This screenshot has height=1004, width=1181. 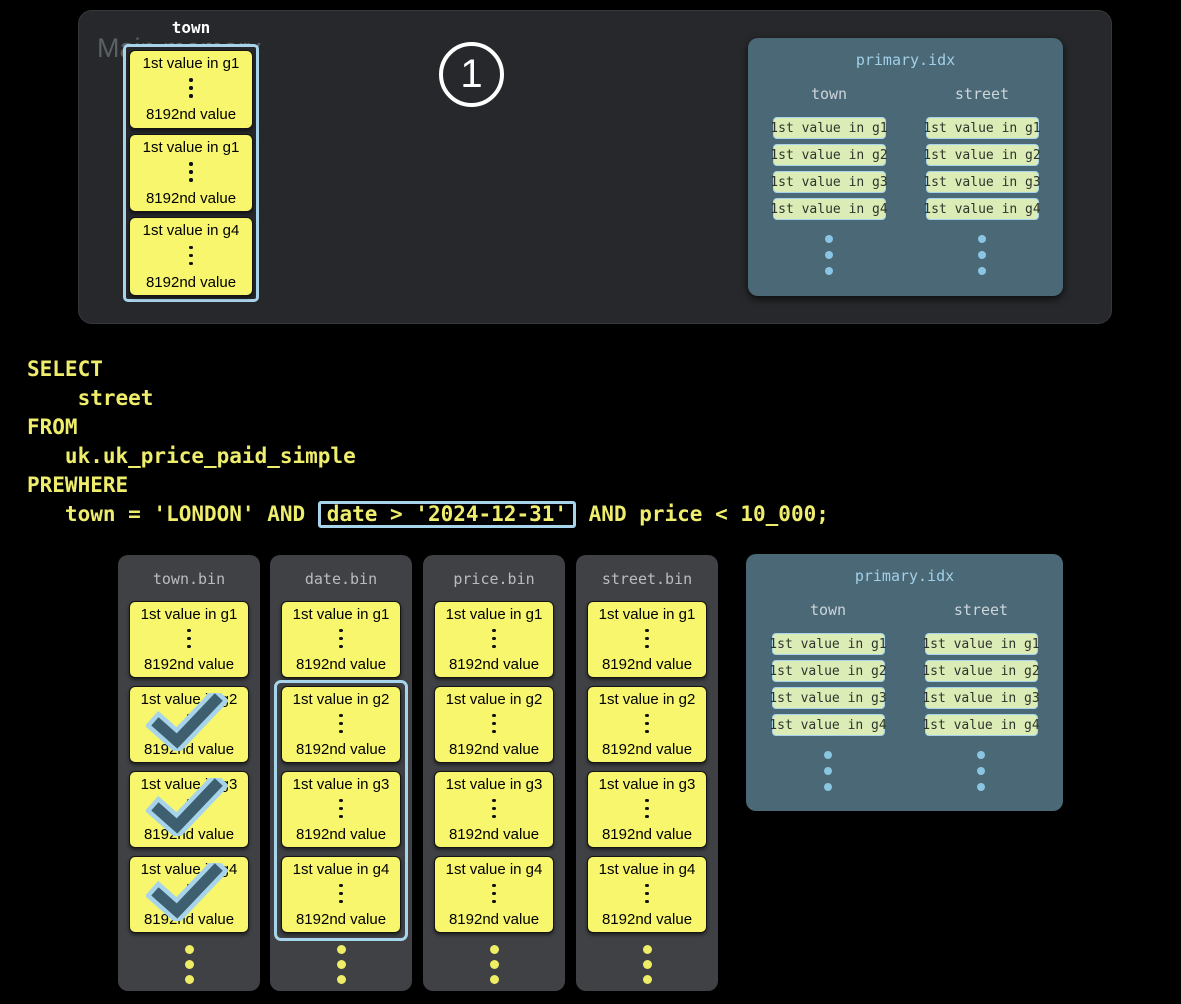 What do you see at coordinates (341, 579) in the screenshot?
I see `bin-panel-title: date.bin` at bounding box center [341, 579].